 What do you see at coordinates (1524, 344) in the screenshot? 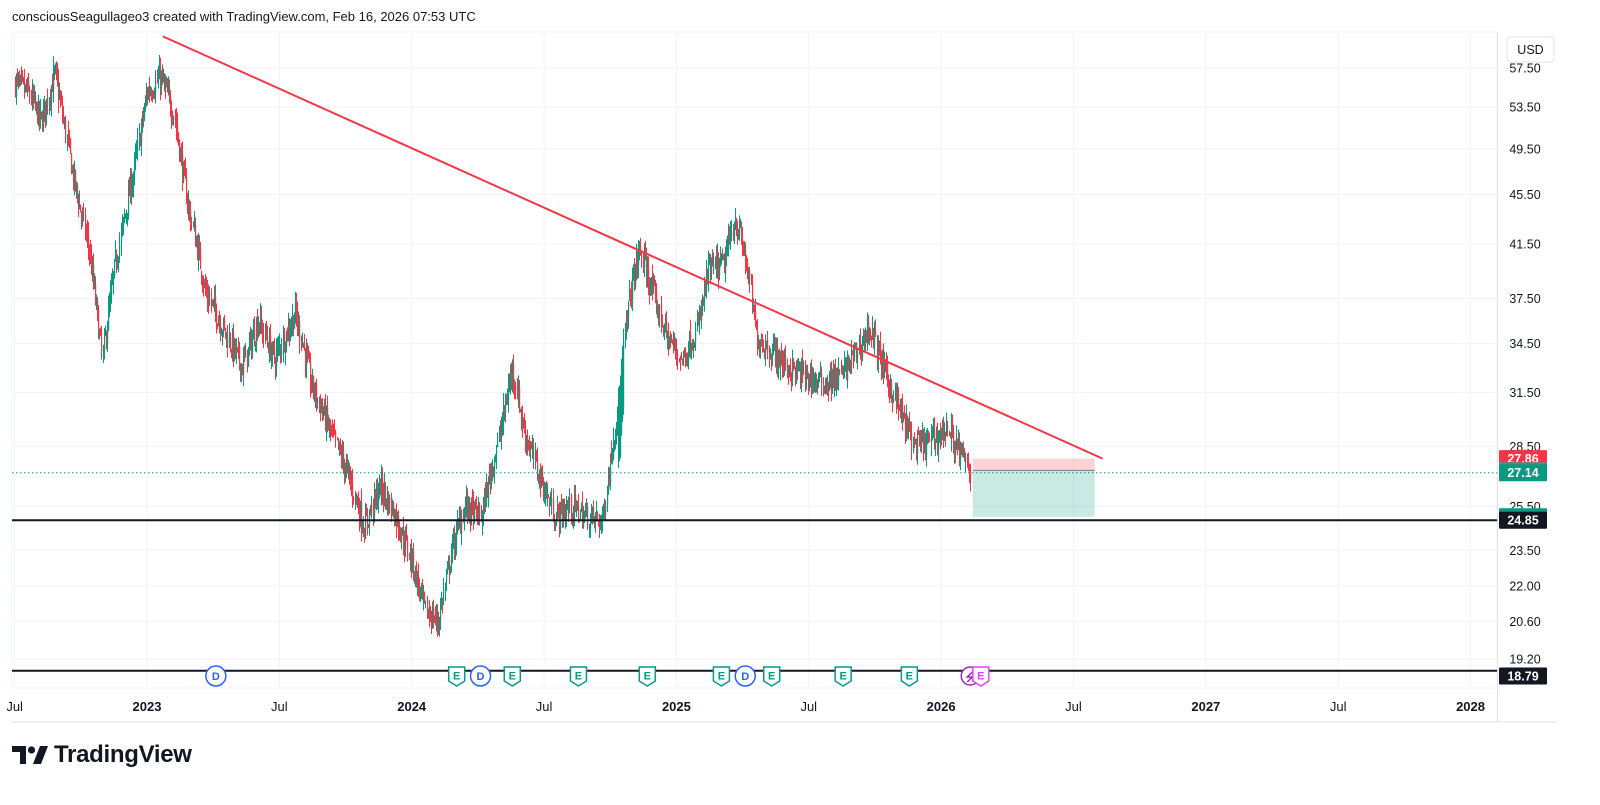
I see `y-tick-label: 34.50` at bounding box center [1524, 344].